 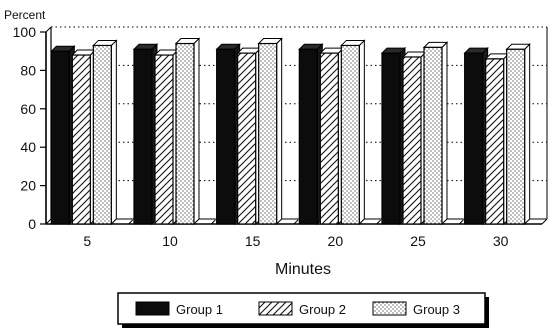 What do you see at coordinates (418, 241) in the screenshot?
I see `x-tick-label: 25` at bounding box center [418, 241].